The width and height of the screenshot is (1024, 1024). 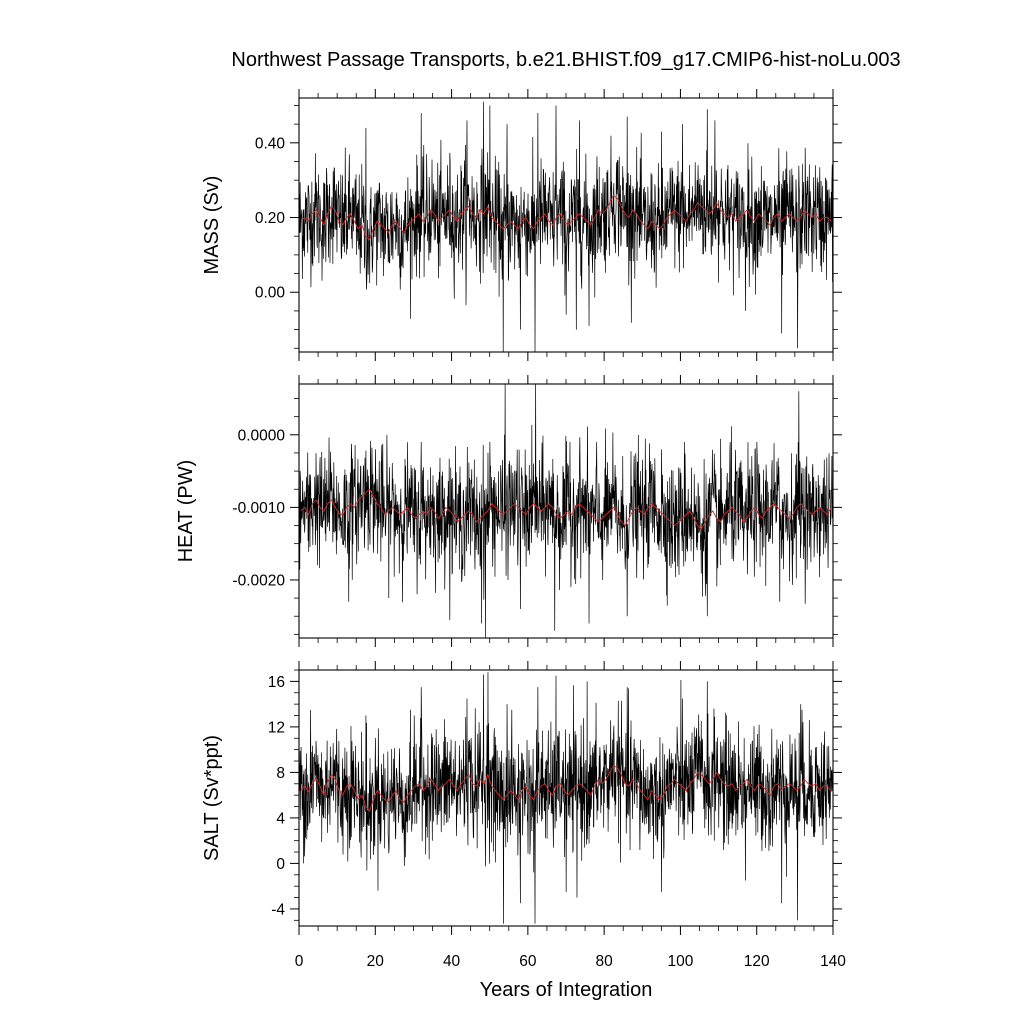 What do you see at coordinates (376, 961) in the screenshot?
I see `x-tick-label: 20` at bounding box center [376, 961].